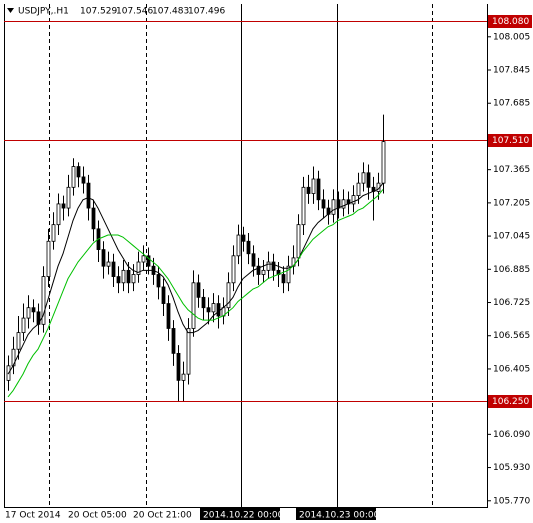 Image resolution: width=533 pixels, height=523 pixels. Describe the element at coordinates (511, 71) in the screenshot. I see `y-tick-label: 107.845` at that location.